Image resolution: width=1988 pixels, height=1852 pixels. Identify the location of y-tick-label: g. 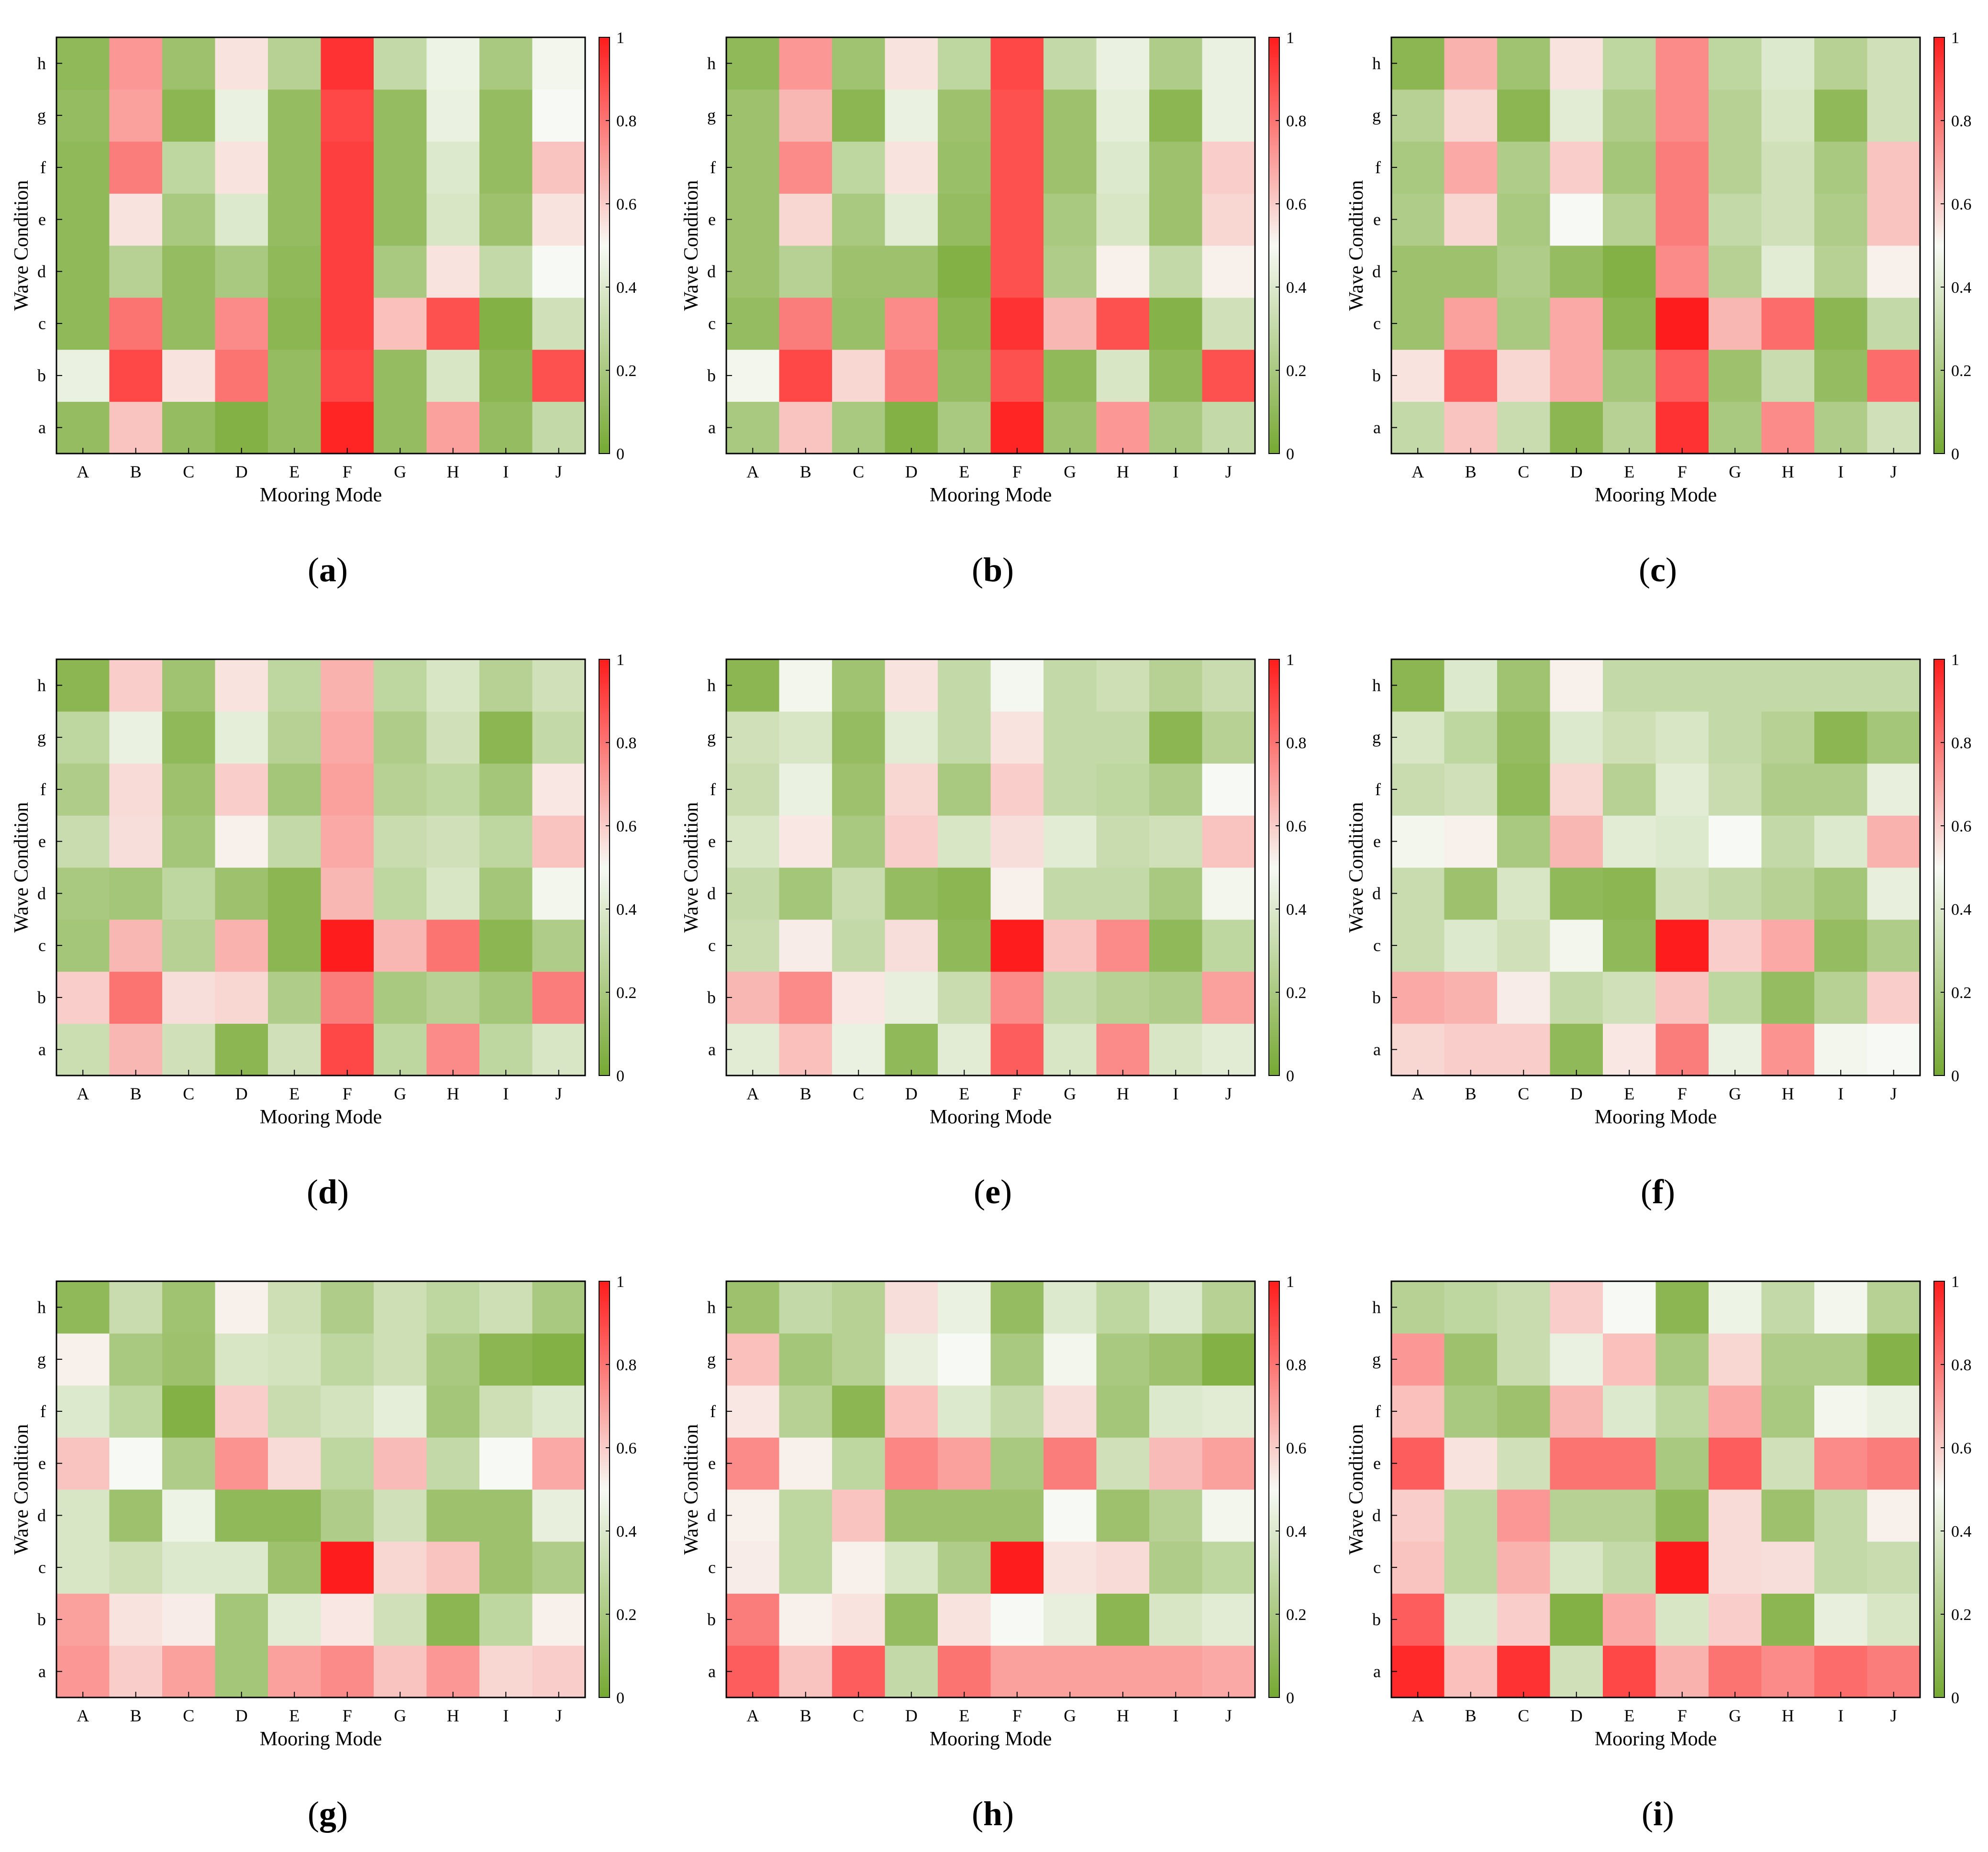
(41, 1360).